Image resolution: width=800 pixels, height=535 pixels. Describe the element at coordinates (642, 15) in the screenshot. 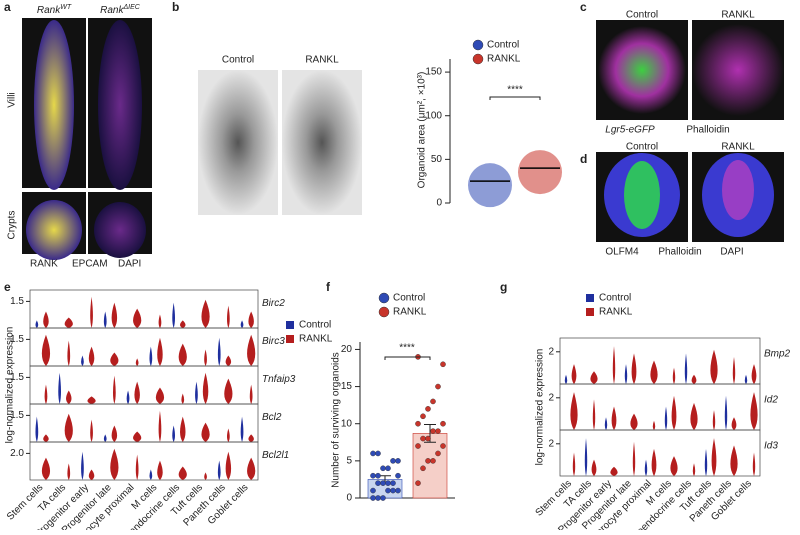

I see `image-label: Control` at that location.